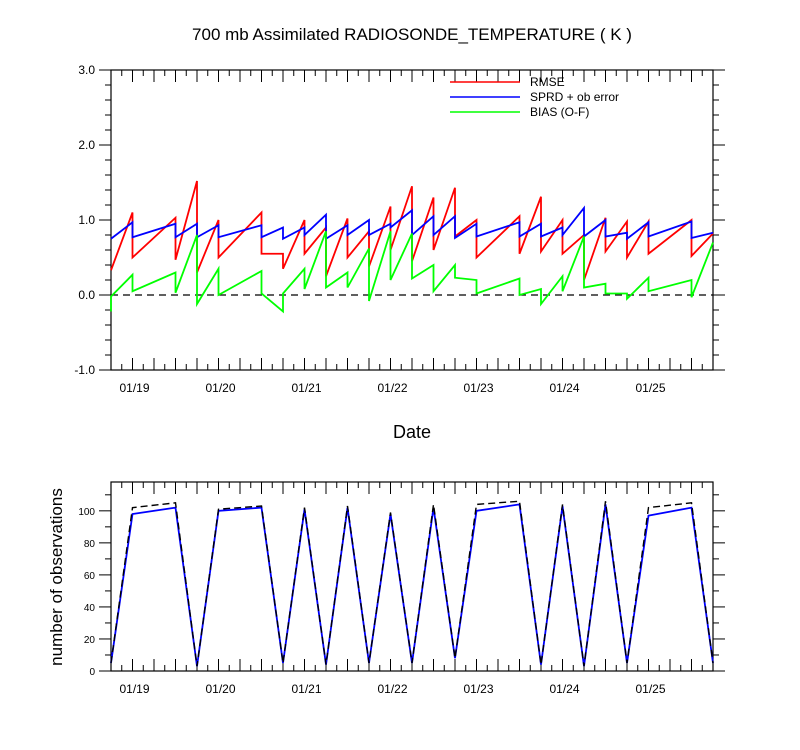  What do you see at coordinates (86, 145) in the screenshot?
I see `y-tick-label: 2.0` at bounding box center [86, 145].